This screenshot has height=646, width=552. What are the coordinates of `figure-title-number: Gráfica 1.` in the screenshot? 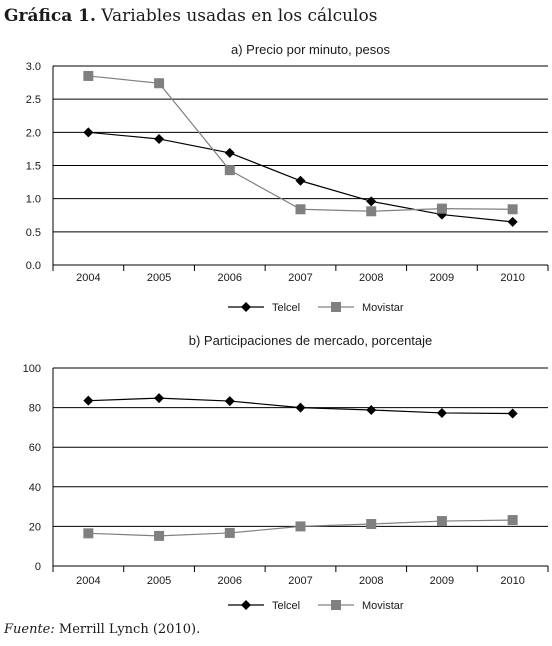 It's located at (50, 16).